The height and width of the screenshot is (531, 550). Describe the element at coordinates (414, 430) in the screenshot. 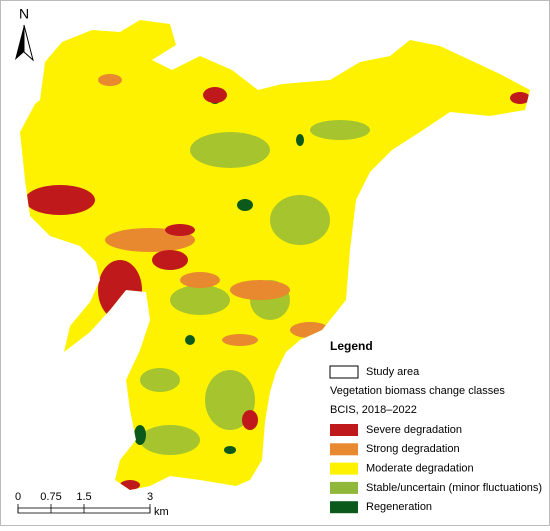

I see `legend-label: Severe degradation` at that location.